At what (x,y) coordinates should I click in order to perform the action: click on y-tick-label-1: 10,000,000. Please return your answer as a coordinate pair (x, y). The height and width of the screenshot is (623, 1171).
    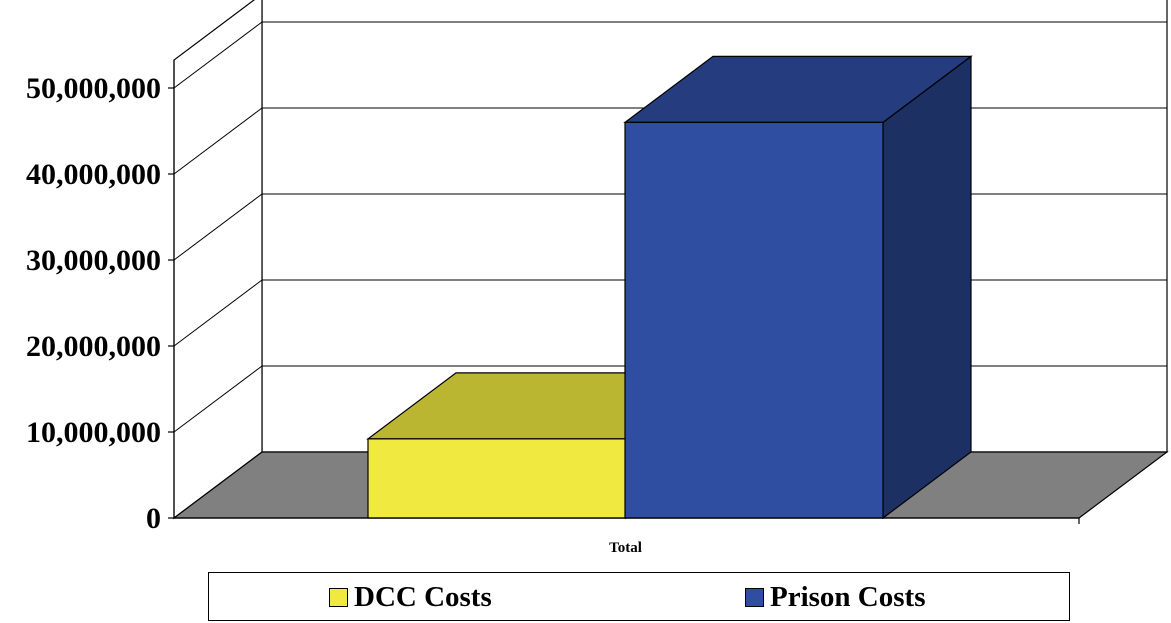
    Looking at the image, I should click on (93, 432).